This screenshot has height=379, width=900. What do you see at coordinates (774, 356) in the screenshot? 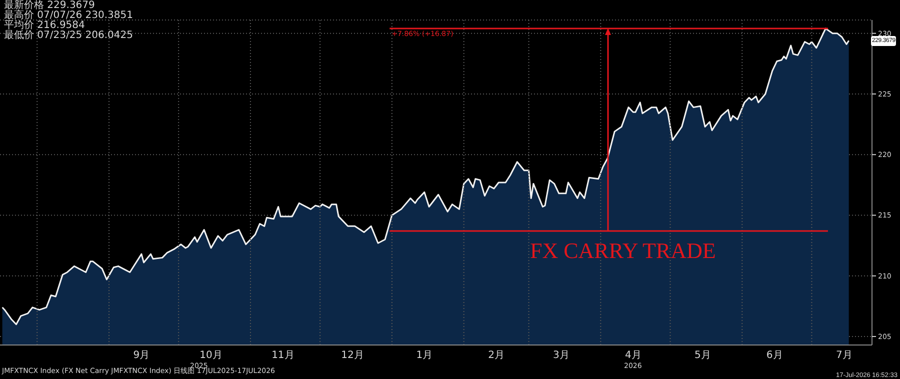
I see `x-tick-label: 6月` at bounding box center [774, 356].